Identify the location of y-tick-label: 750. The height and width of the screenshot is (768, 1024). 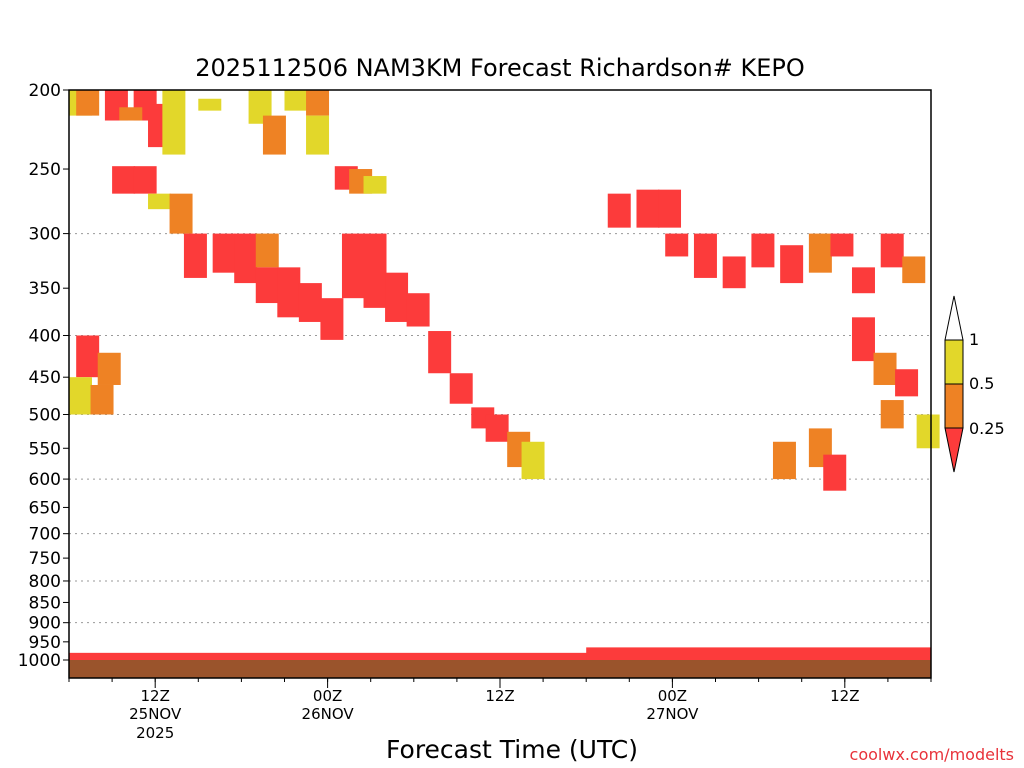
(45, 559).